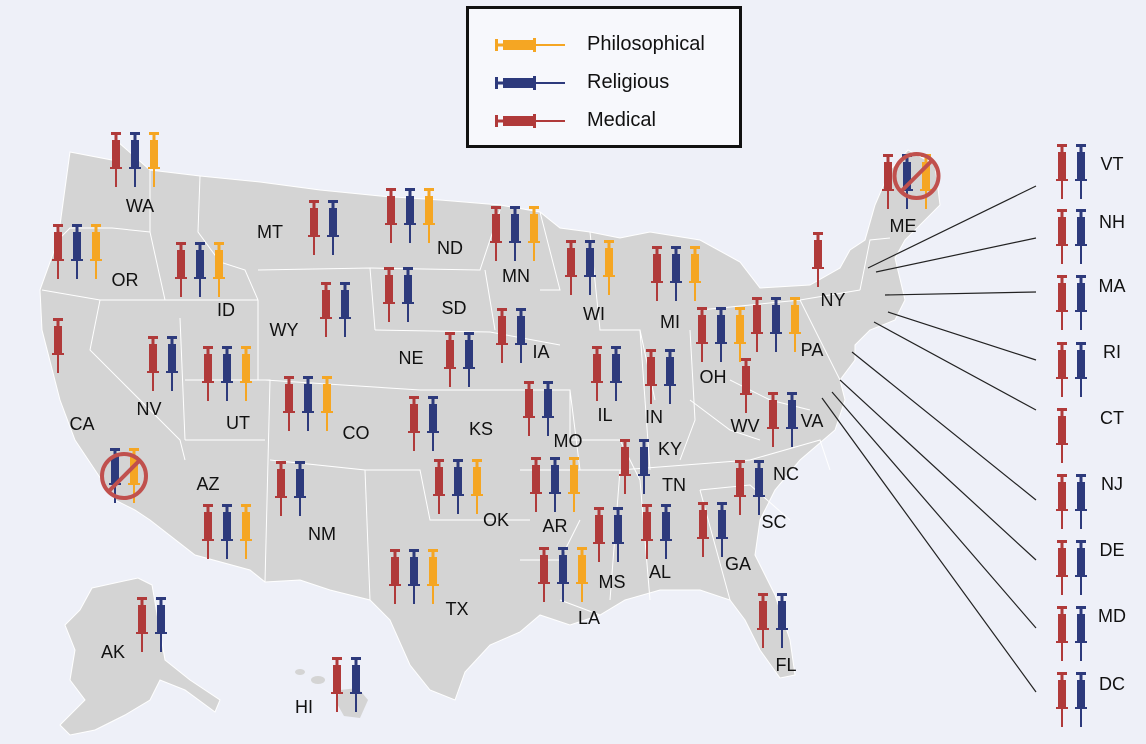 The image size is (1146, 744). Describe the element at coordinates (554, 526) in the screenshot. I see `state-label-ar: AR` at that location.